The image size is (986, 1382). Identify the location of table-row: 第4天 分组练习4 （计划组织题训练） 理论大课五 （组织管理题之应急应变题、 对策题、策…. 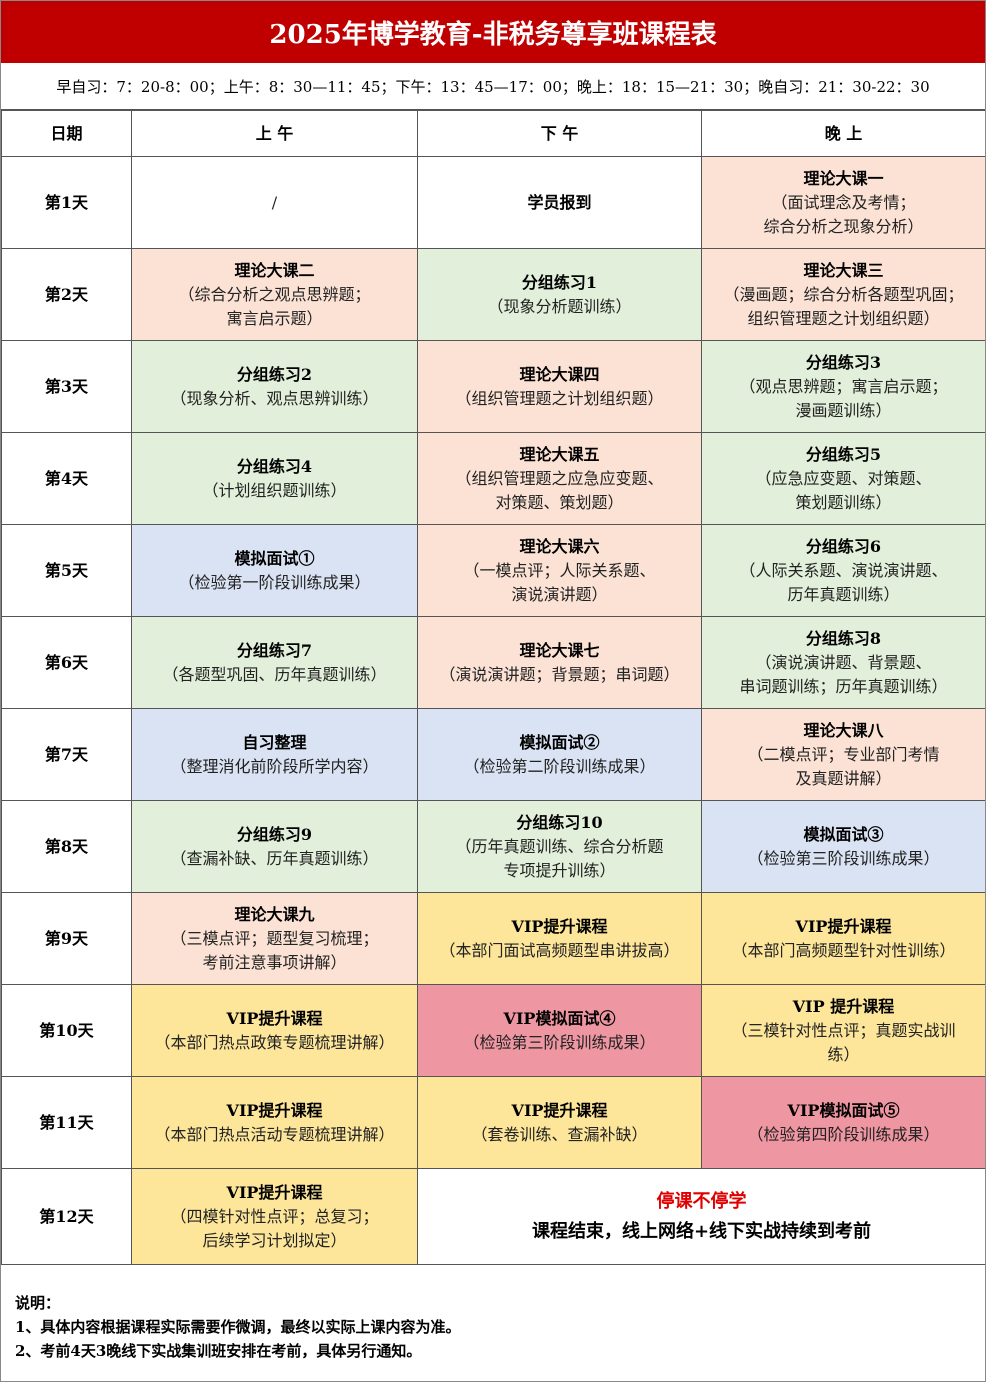
(493, 478).